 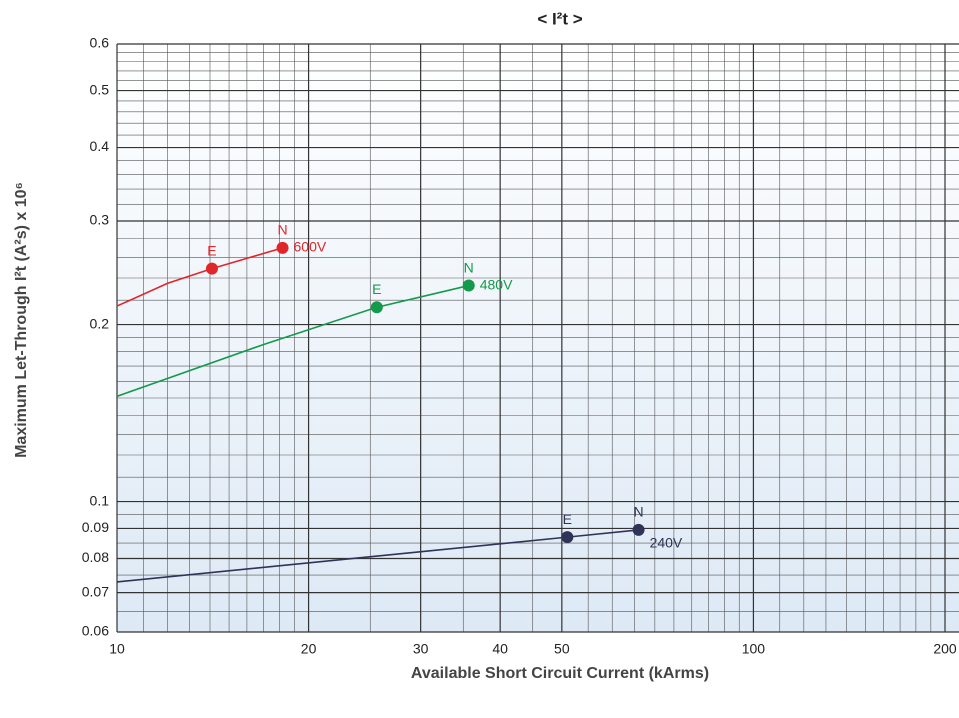 I want to click on y-axis-label: Maximum Let-Through I²t (A²s) x 10⁶, so click(x=21, y=320).